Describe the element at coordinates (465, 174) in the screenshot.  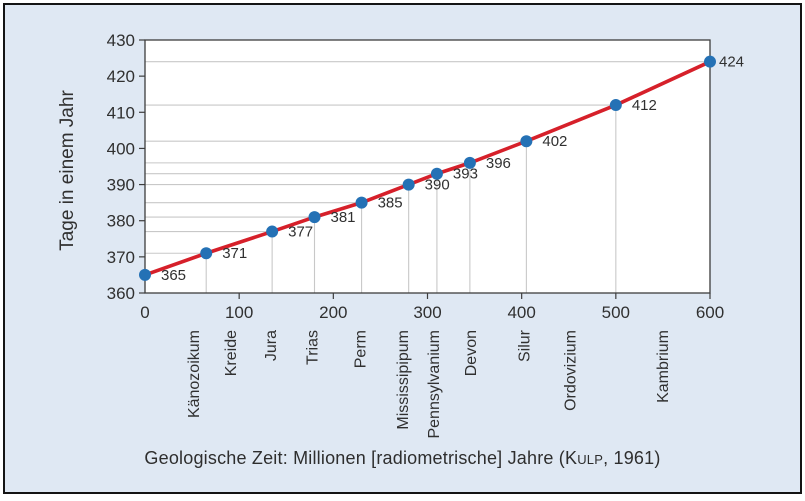
I see `data-point-label: 393` at that location.